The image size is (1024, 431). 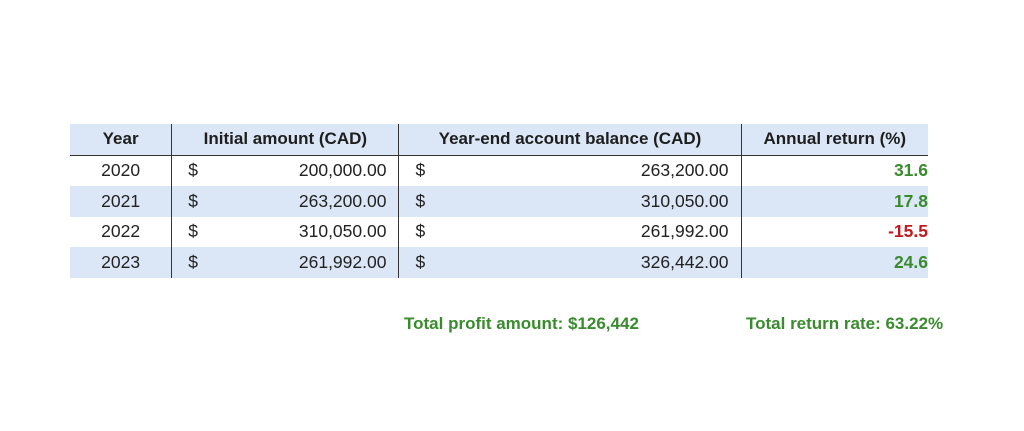 I want to click on return-cell: 24.6, so click(x=834, y=262).